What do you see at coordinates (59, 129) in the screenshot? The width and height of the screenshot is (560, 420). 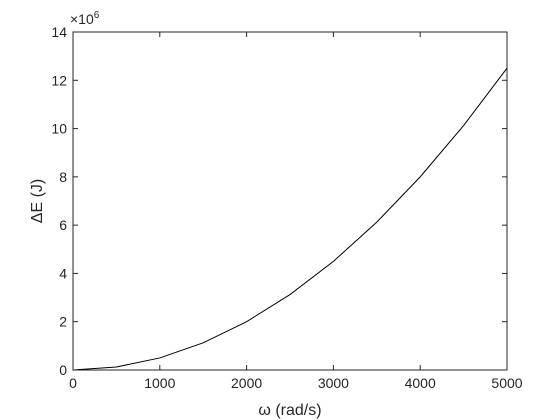 I see `y-tick-label: 10` at bounding box center [59, 129].